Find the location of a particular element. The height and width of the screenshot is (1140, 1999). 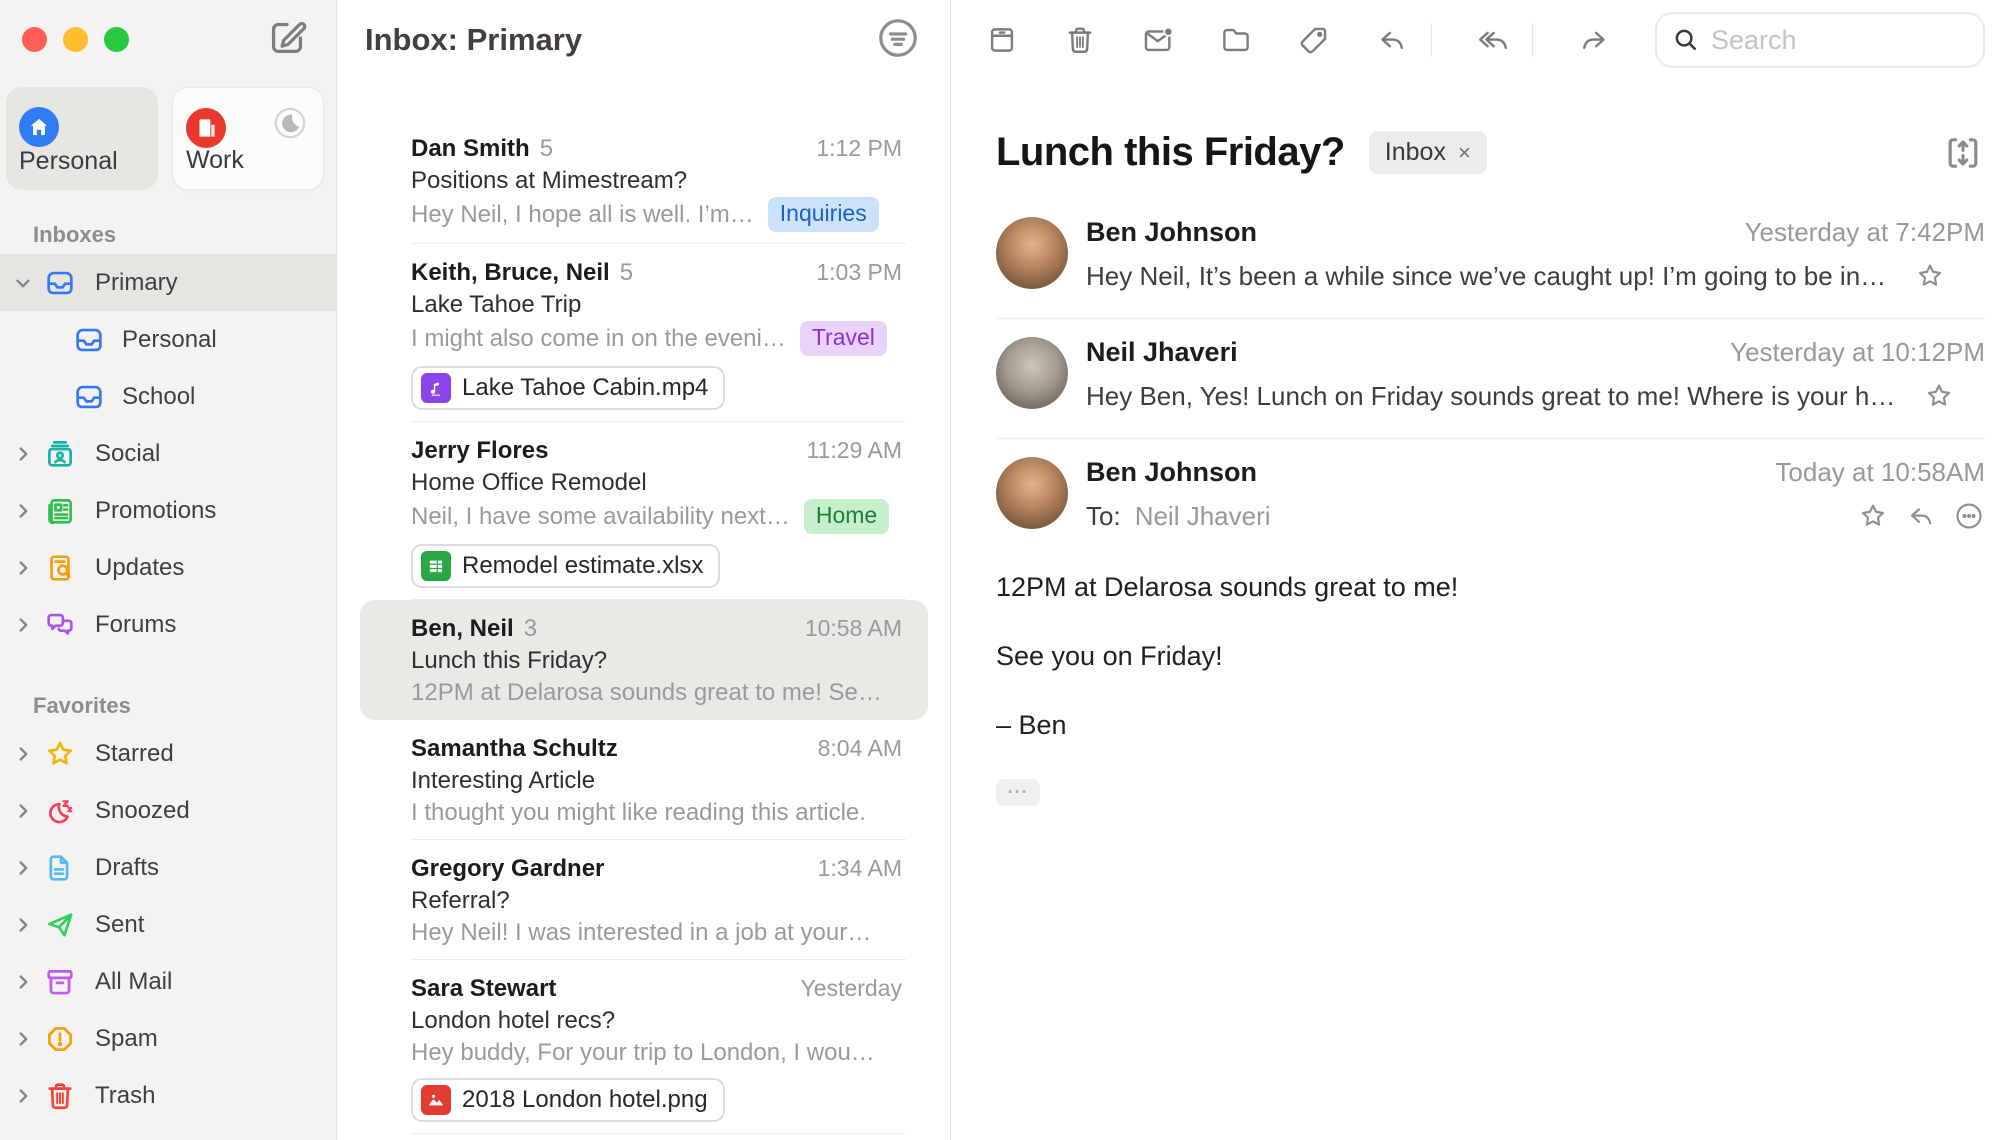

window-controls is located at coordinates (75, 39).